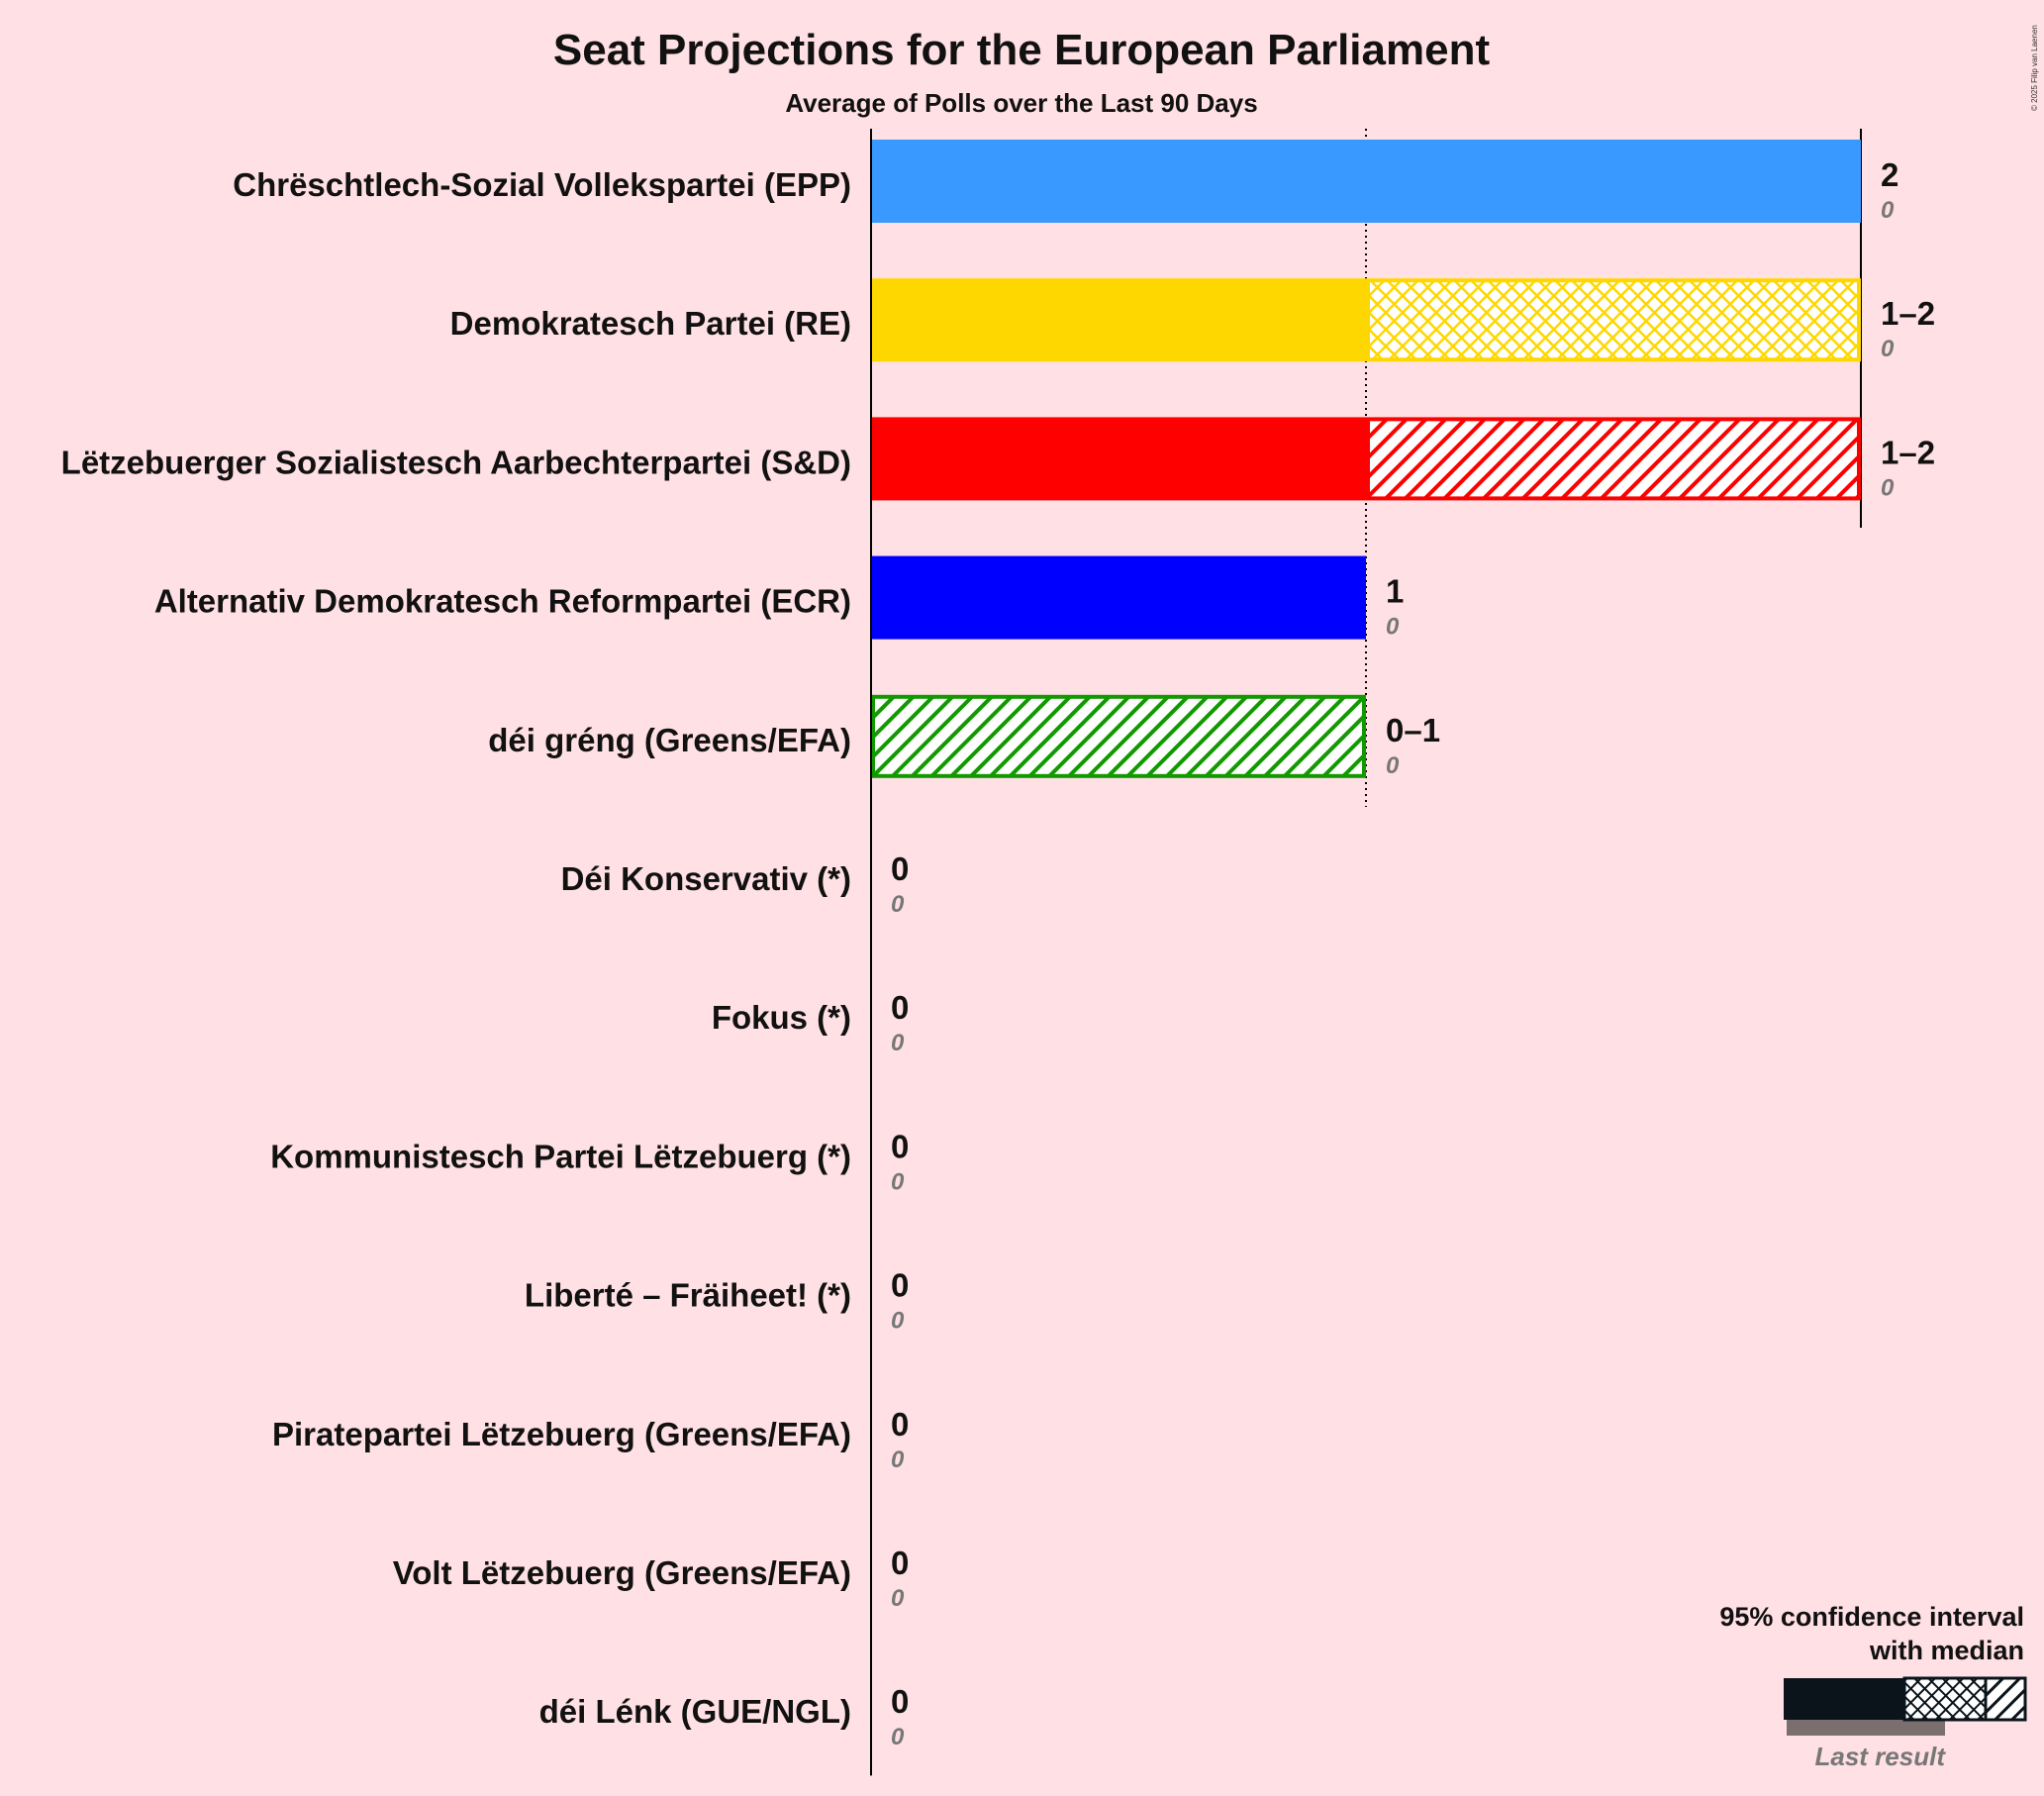 This screenshot has width=2044, height=1796. I want to click on legend-last-result-bar, so click(1866, 1728).